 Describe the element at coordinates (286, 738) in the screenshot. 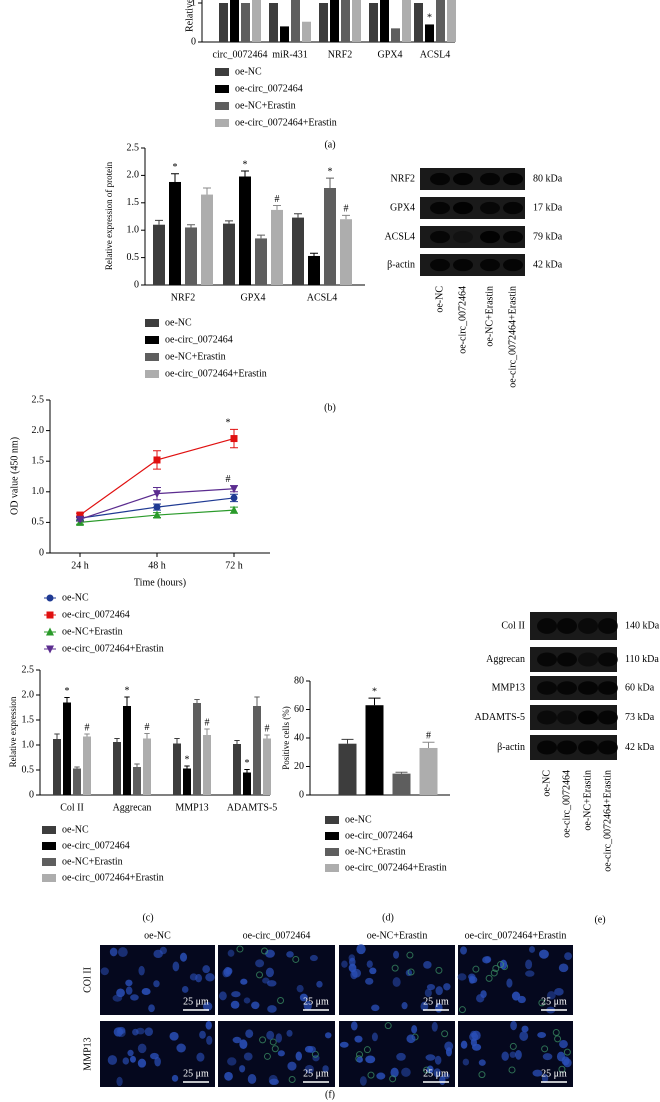

I see `y-axis-label: Positive cells (%)` at that location.